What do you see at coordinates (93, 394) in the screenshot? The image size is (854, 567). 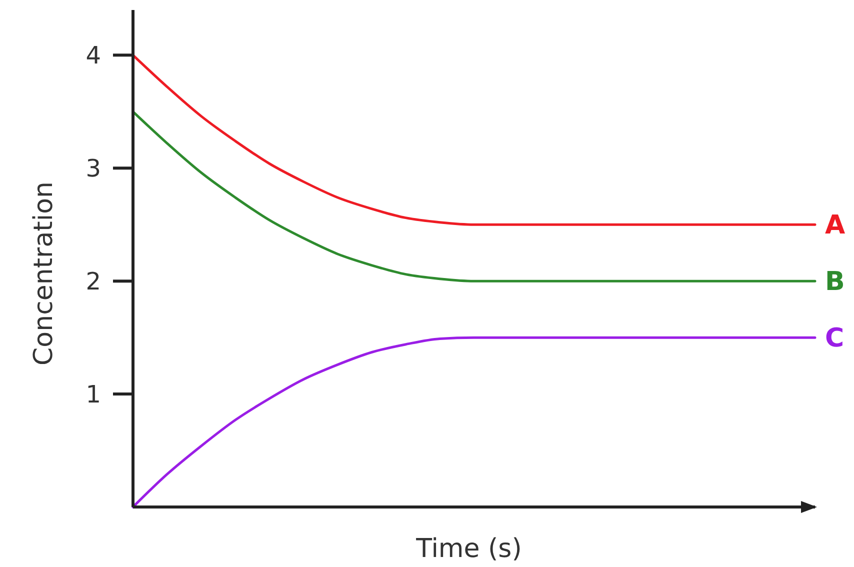 I see `y-tick-label: 1` at bounding box center [93, 394].